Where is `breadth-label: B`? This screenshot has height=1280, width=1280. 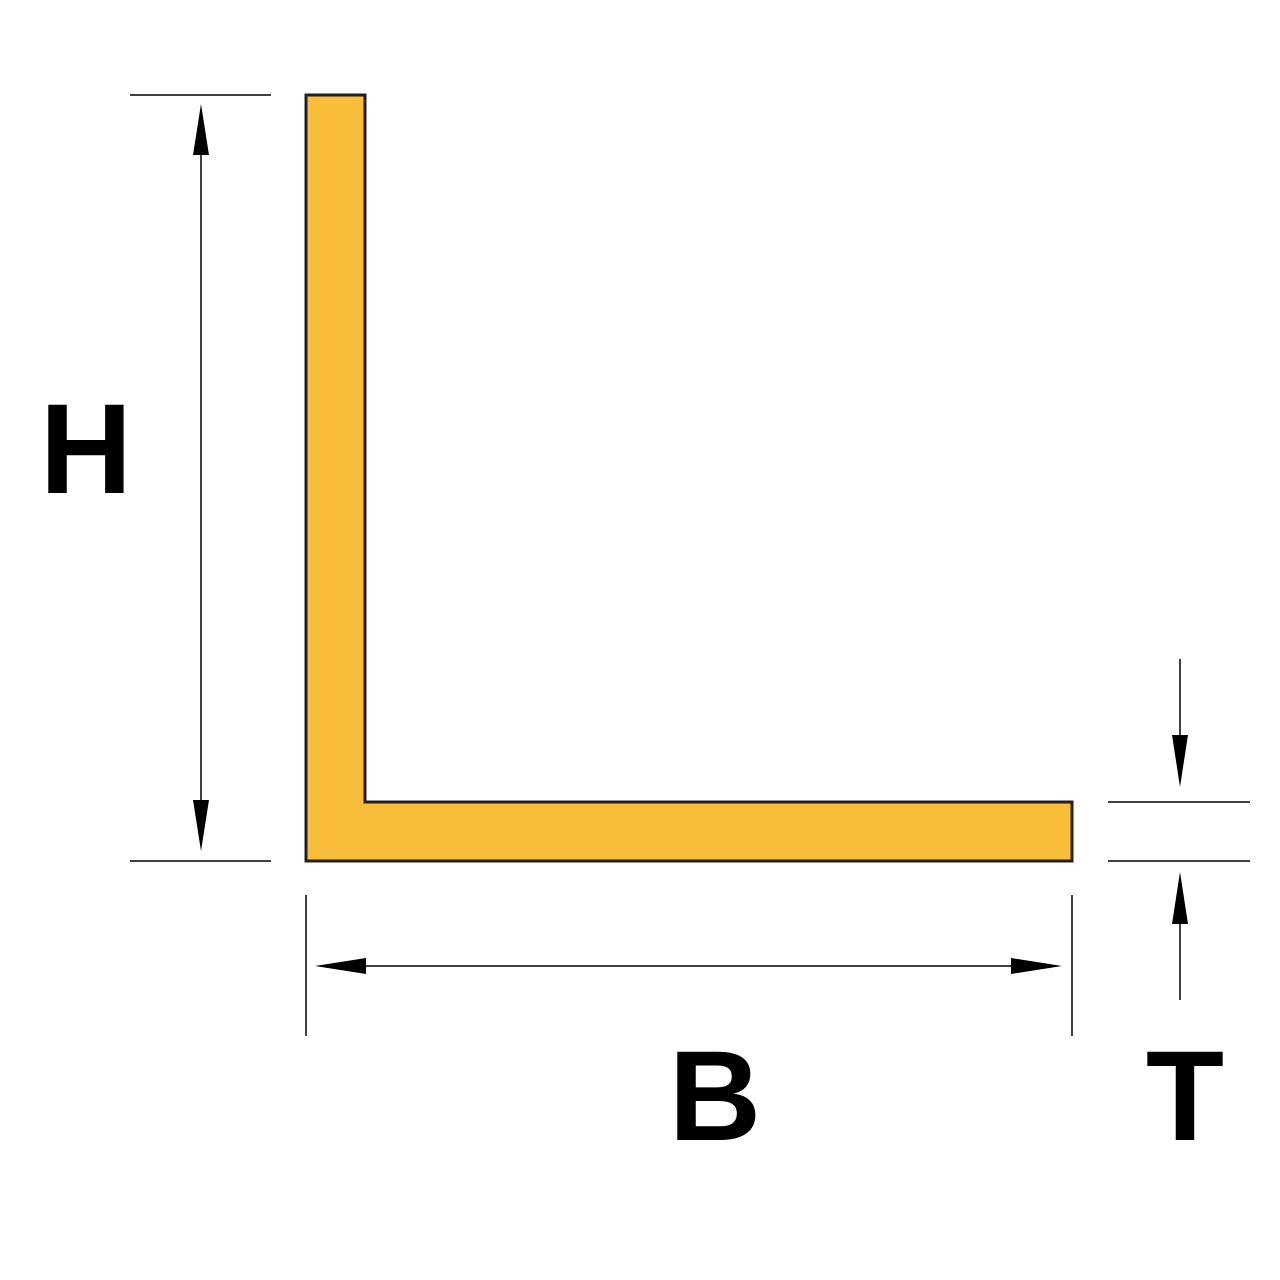 breadth-label: B is located at coordinates (715, 1096).